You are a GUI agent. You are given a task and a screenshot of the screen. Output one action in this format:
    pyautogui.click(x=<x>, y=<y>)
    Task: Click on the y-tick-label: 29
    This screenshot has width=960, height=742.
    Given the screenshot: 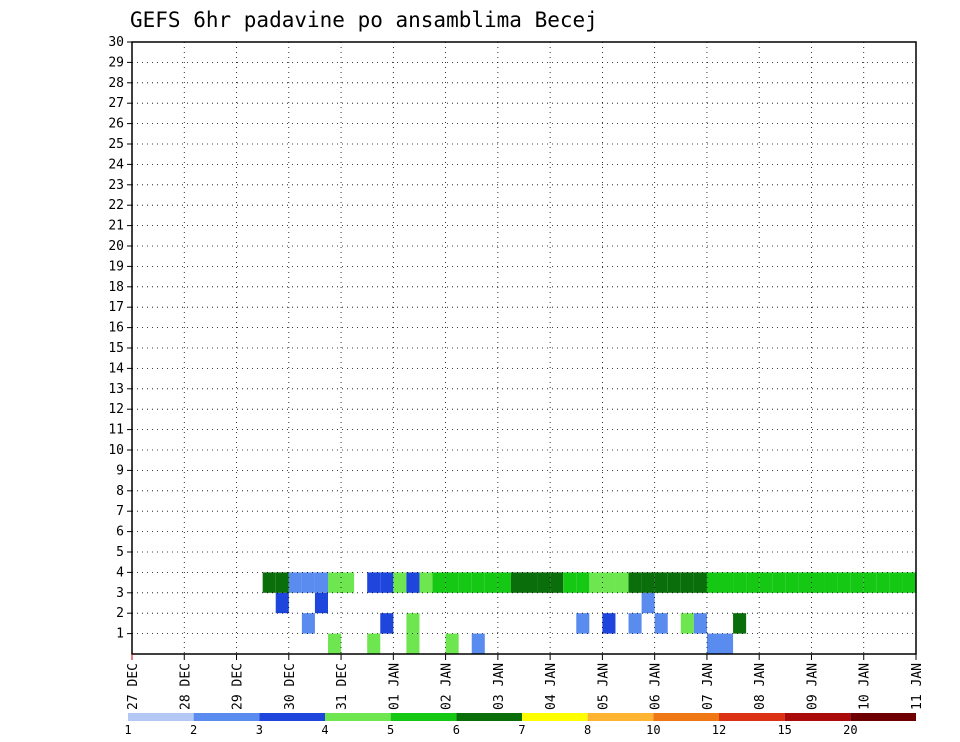 What is the action you would take?
    pyautogui.click(x=116, y=62)
    